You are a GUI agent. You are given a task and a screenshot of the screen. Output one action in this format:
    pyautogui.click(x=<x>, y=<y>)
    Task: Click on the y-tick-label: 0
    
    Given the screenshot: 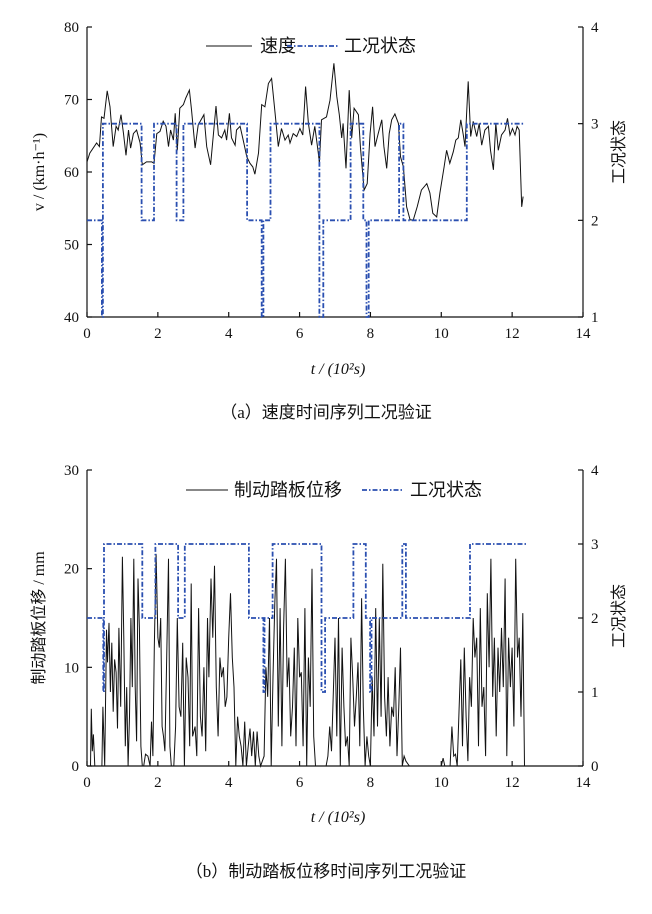 What is the action you would take?
    pyautogui.click(x=76, y=767)
    